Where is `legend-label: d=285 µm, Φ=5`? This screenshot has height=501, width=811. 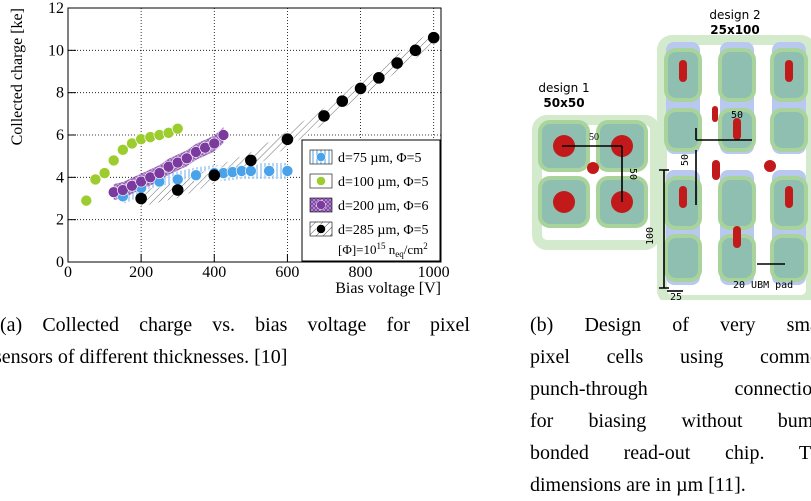 legend-label: d=285 µm, Φ=5 is located at coordinates (383, 230).